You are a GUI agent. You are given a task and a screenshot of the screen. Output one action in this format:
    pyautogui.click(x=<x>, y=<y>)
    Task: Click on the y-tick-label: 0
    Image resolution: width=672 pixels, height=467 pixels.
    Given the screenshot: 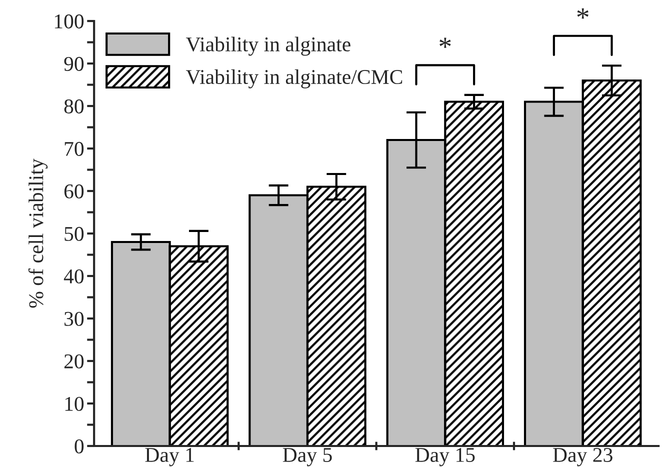 What is the action you would take?
    pyautogui.click(x=79, y=446)
    